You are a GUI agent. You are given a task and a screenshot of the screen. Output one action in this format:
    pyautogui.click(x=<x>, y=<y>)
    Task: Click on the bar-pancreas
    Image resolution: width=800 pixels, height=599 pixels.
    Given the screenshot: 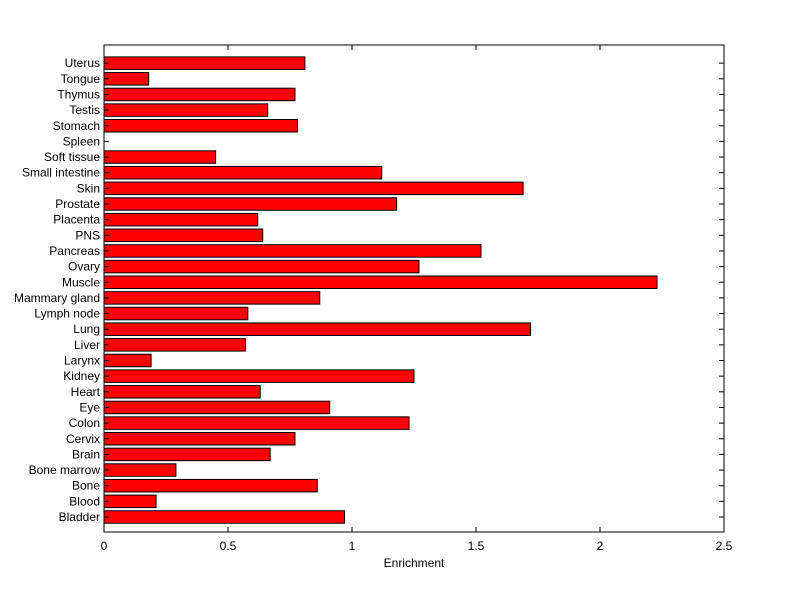 What is the action you would take?
    pyautogui.click(x=292, y=251)
    